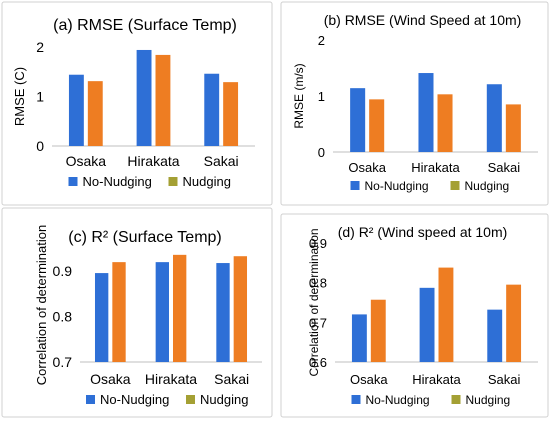 The image size is (550, 424). I want to click on y-tick-label: 0.6, so click(318, 362).